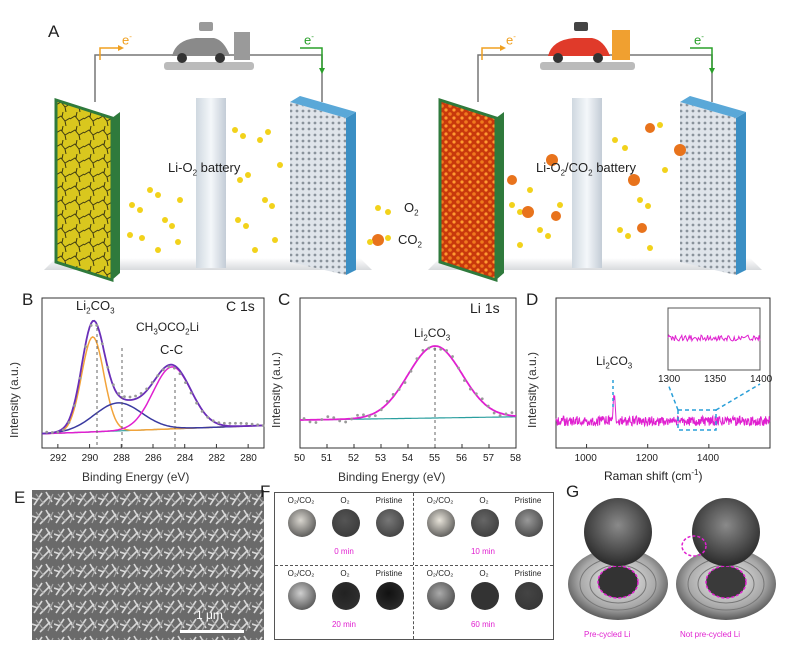 This screenshot has height=657, width=787. I want to click on chart-d-frame, so click(663, 373).